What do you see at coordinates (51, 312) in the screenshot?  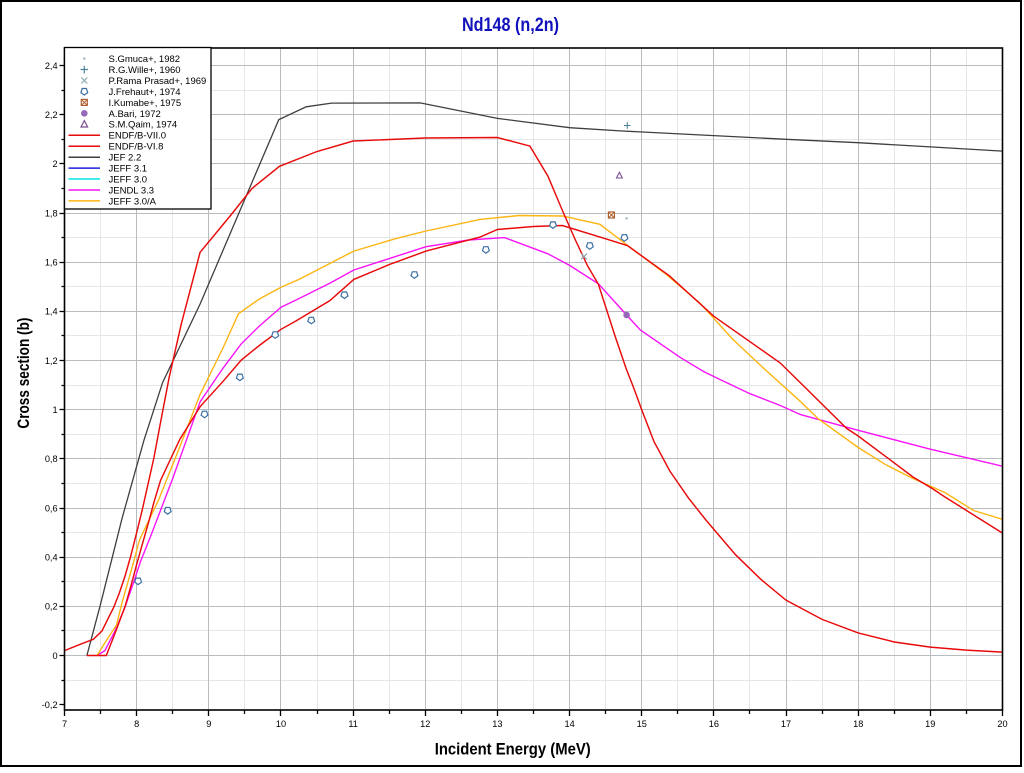 I see `svg-text: 1,4` at bounding box center [51, 312].